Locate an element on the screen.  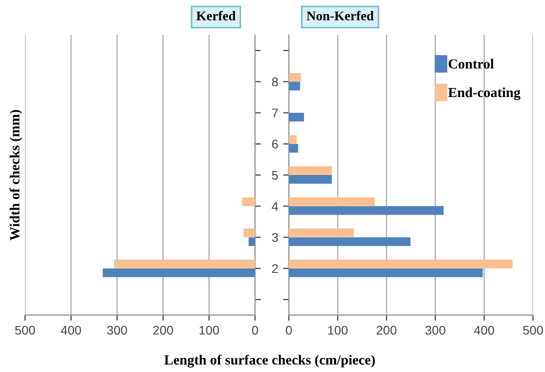
y-axis-title: Width of checks (mm) is located at coordinates (16, 175).